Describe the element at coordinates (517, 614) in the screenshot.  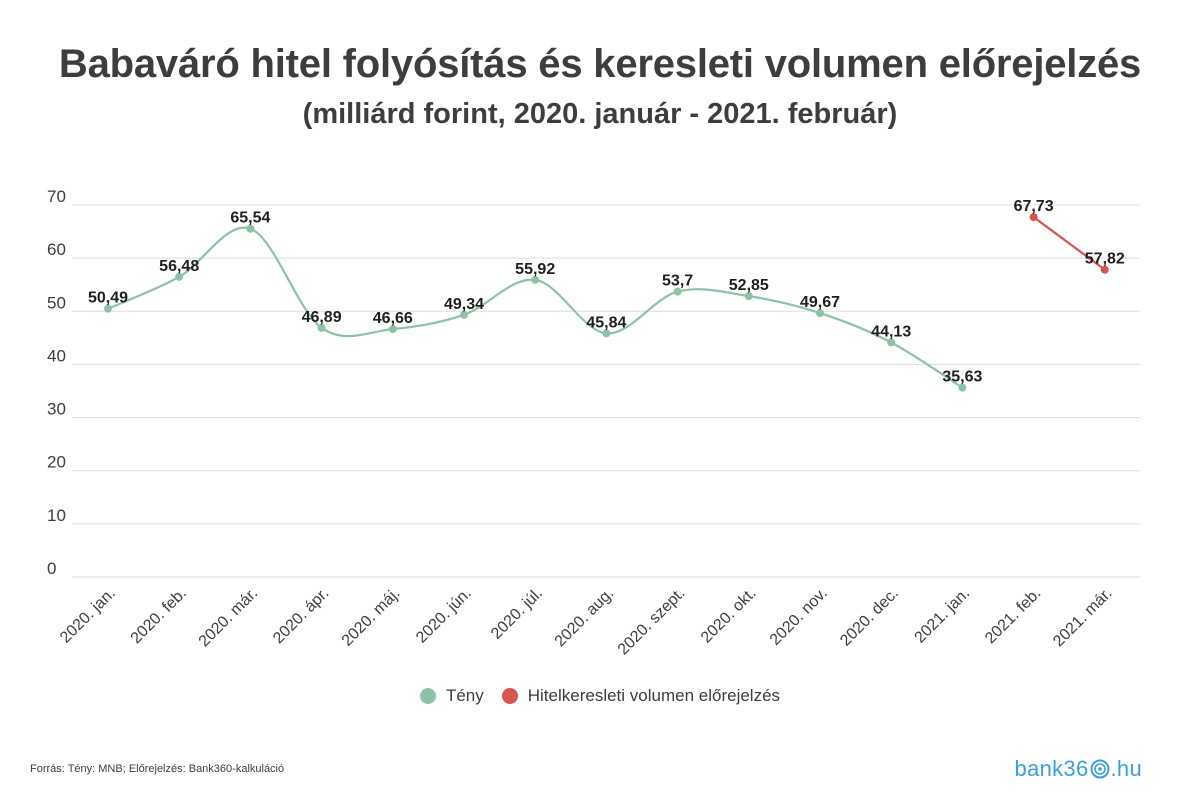
I see `x-tick-label: 2020. júl.` at that location.